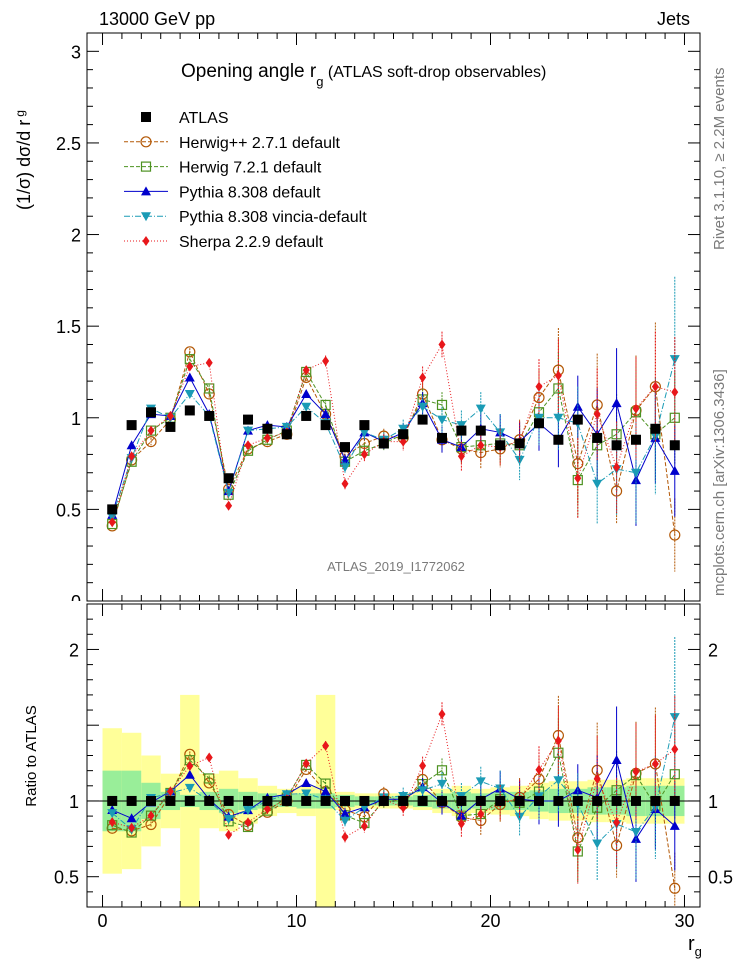 The width and height of the screenshot is (746, 972). I want to click on legend-entry: Herwig++ 2.7.1 default, so click(232, 143).